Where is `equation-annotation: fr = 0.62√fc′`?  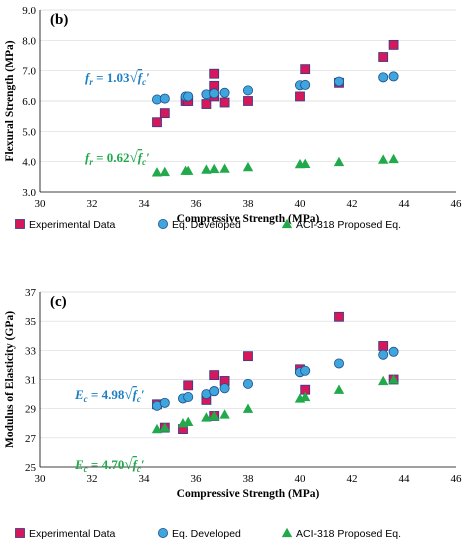 equation-annotation: fr = 0.62√fc′ is located at coordinates (117, 158).